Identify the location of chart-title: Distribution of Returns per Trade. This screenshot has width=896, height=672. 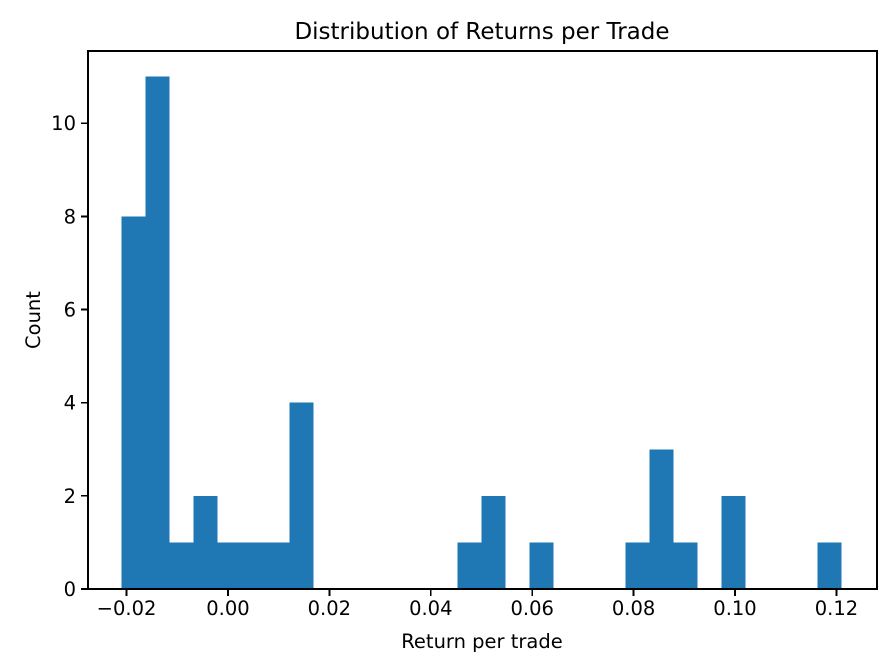
(481, 32).